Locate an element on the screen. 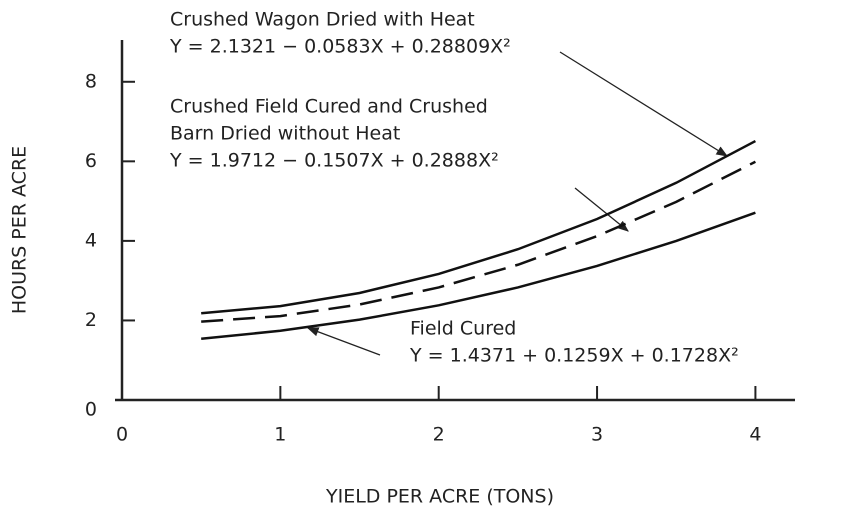 This screenshot has height=513, width=857. annotation-label: Barn Dried without Heat is located at coordinates (285, 134).